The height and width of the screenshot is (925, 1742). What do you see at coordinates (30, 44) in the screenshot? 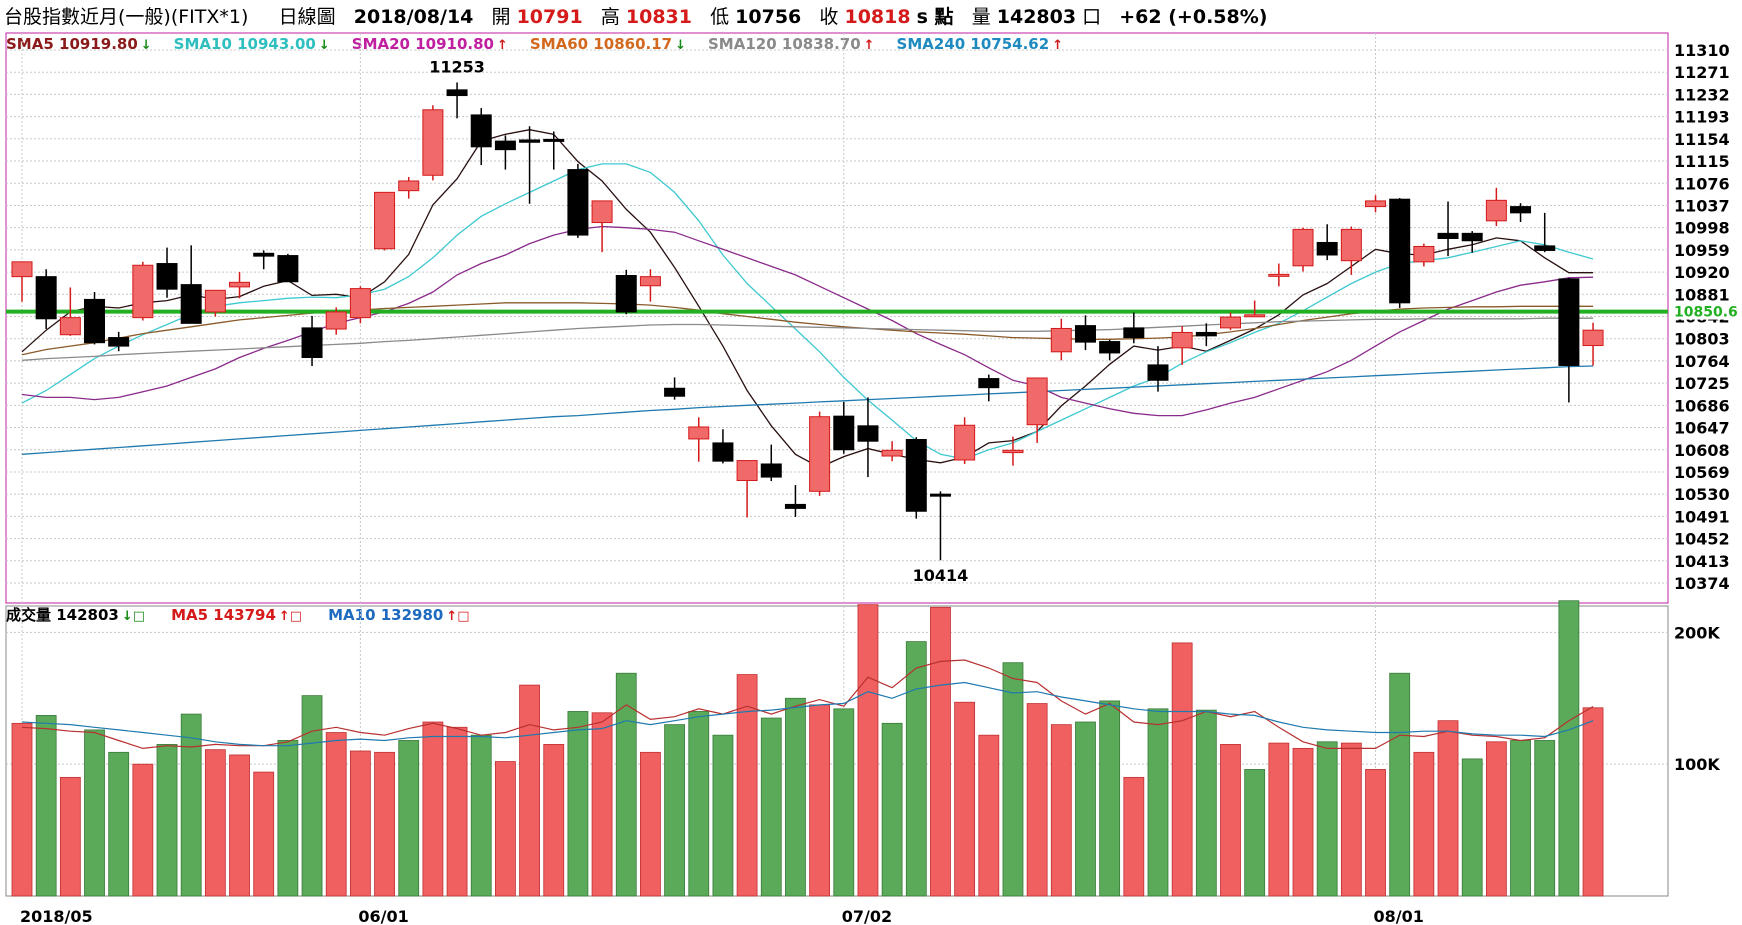
I see `ma-legend-item-label: SMA5` at bounding box center [30, 44].